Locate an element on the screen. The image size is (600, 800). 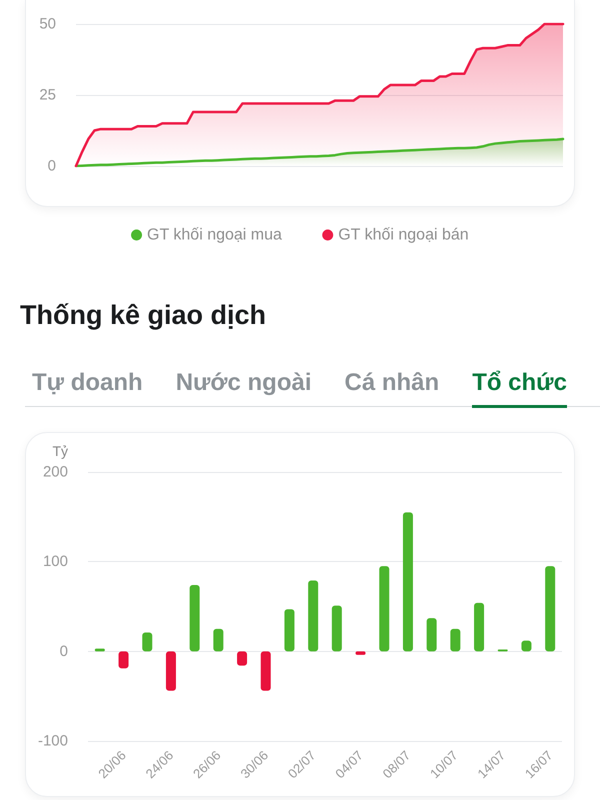
y-tick-label: 25 is located at coordinates (47, 95).